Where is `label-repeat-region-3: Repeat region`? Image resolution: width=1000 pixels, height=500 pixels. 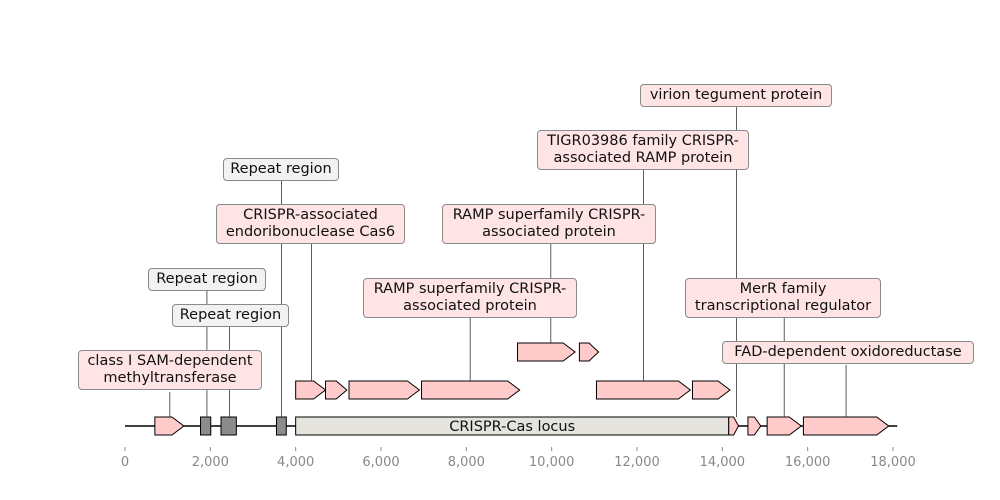
label-repeat-region-3: Repeat region is located at coordinates (281, 169).